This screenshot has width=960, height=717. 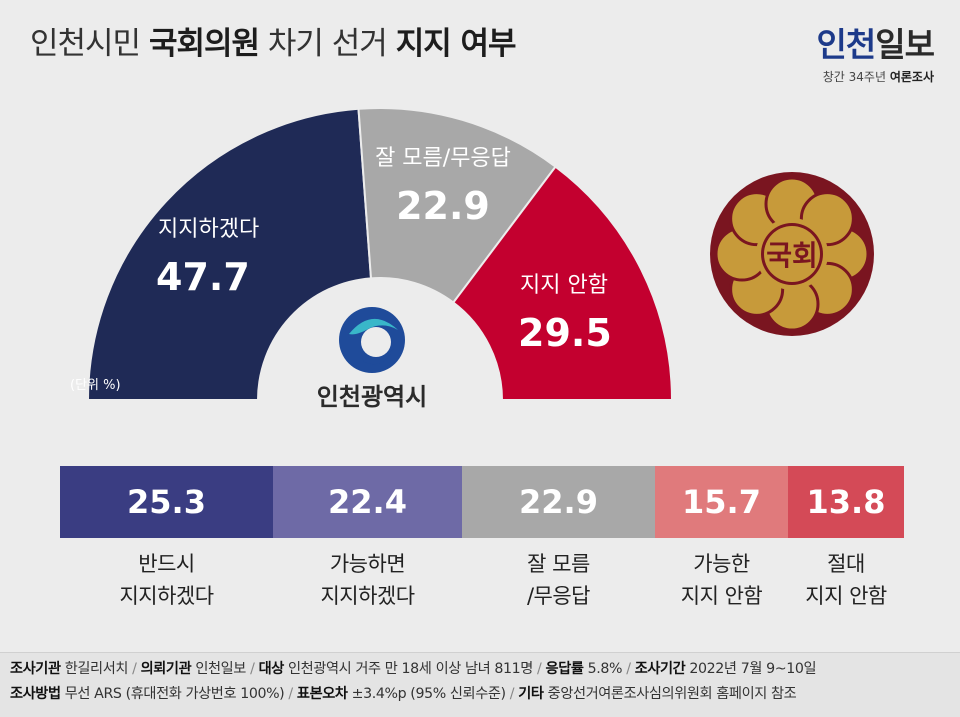 I want to click on national-assembly-emblem-icon: 국회, so click(x=792, y=254).